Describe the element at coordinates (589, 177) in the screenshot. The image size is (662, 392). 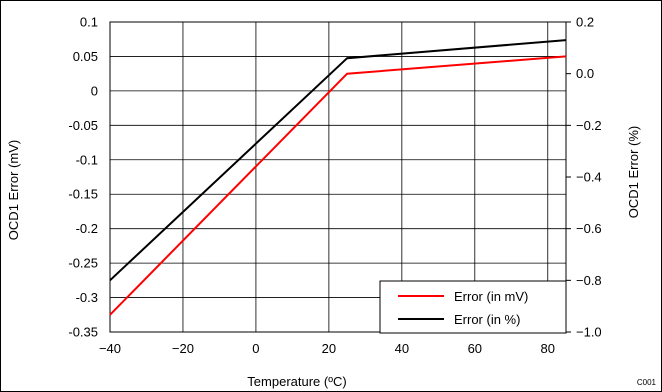
I see `y2-tick-label: −0.4` at that location.